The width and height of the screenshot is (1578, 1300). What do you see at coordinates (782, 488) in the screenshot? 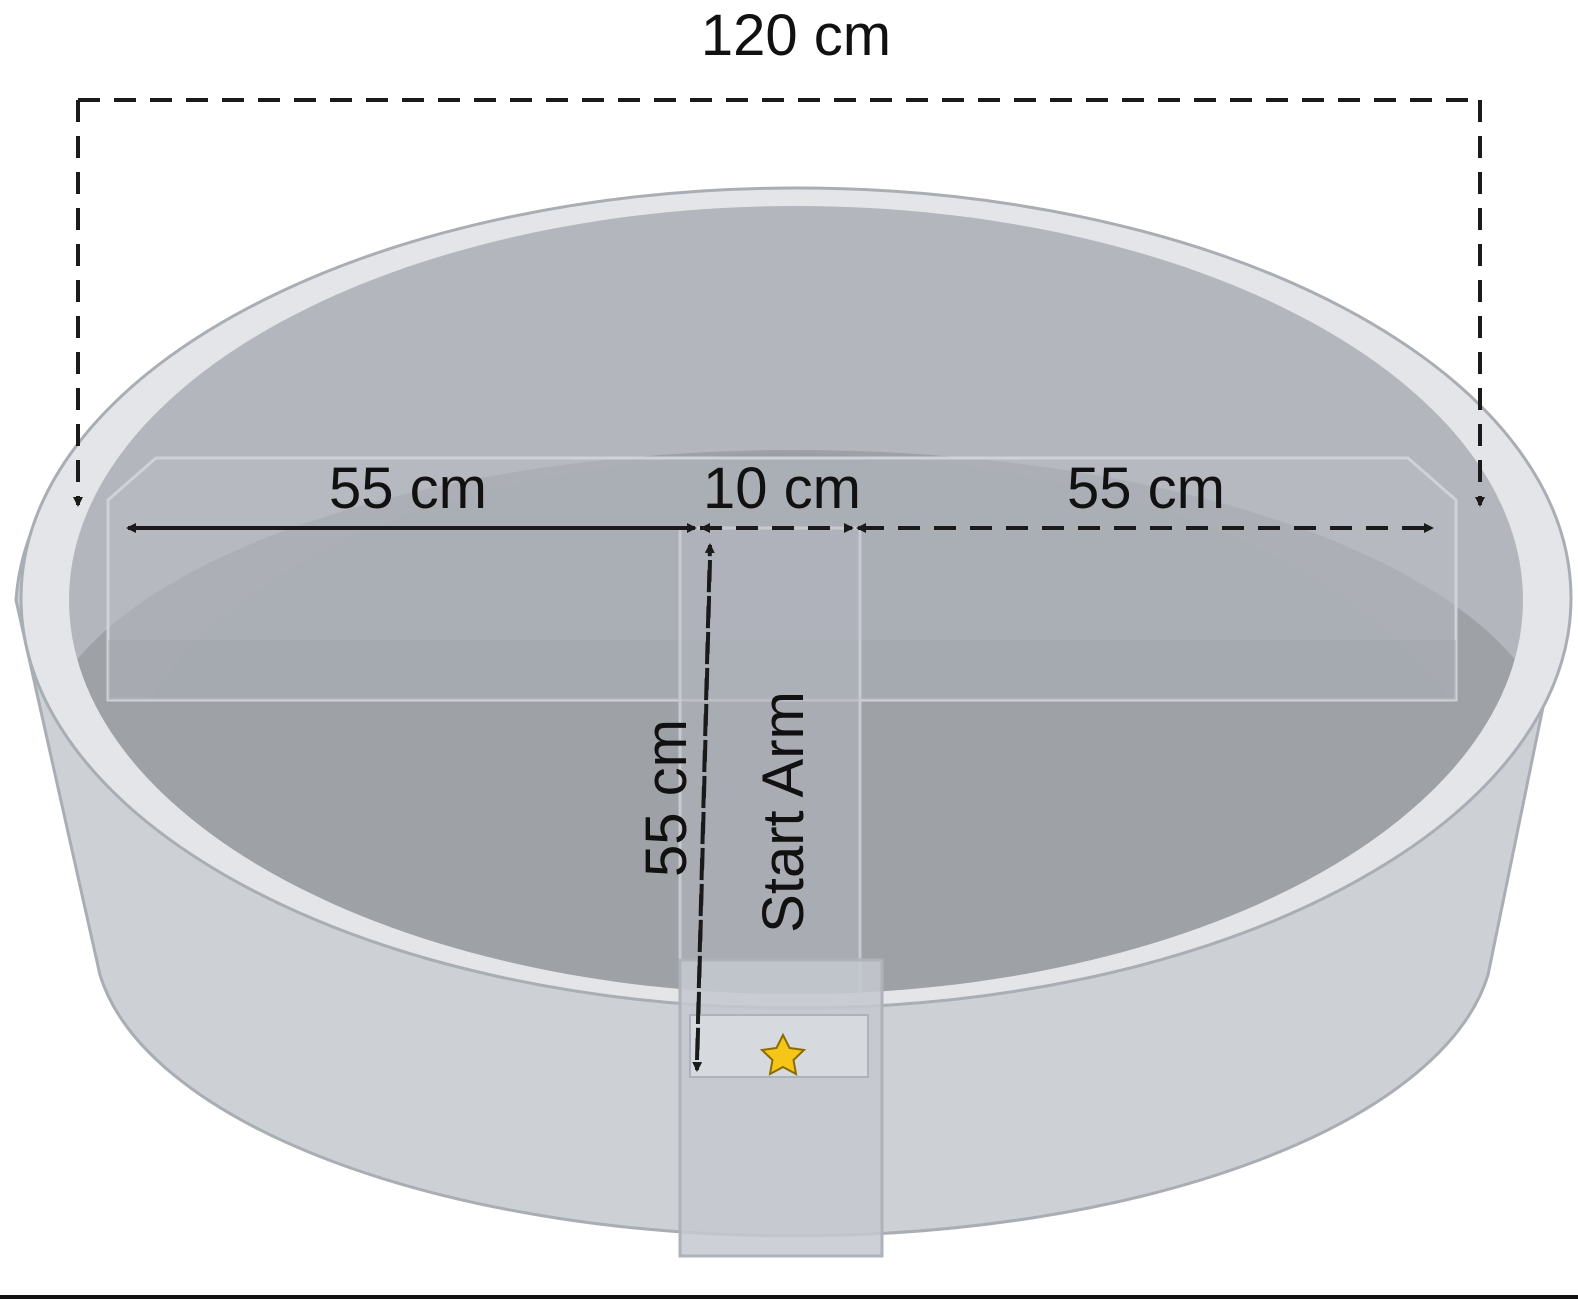
I see `center-width-label: 10 cm` at bounding box center [782, 488].